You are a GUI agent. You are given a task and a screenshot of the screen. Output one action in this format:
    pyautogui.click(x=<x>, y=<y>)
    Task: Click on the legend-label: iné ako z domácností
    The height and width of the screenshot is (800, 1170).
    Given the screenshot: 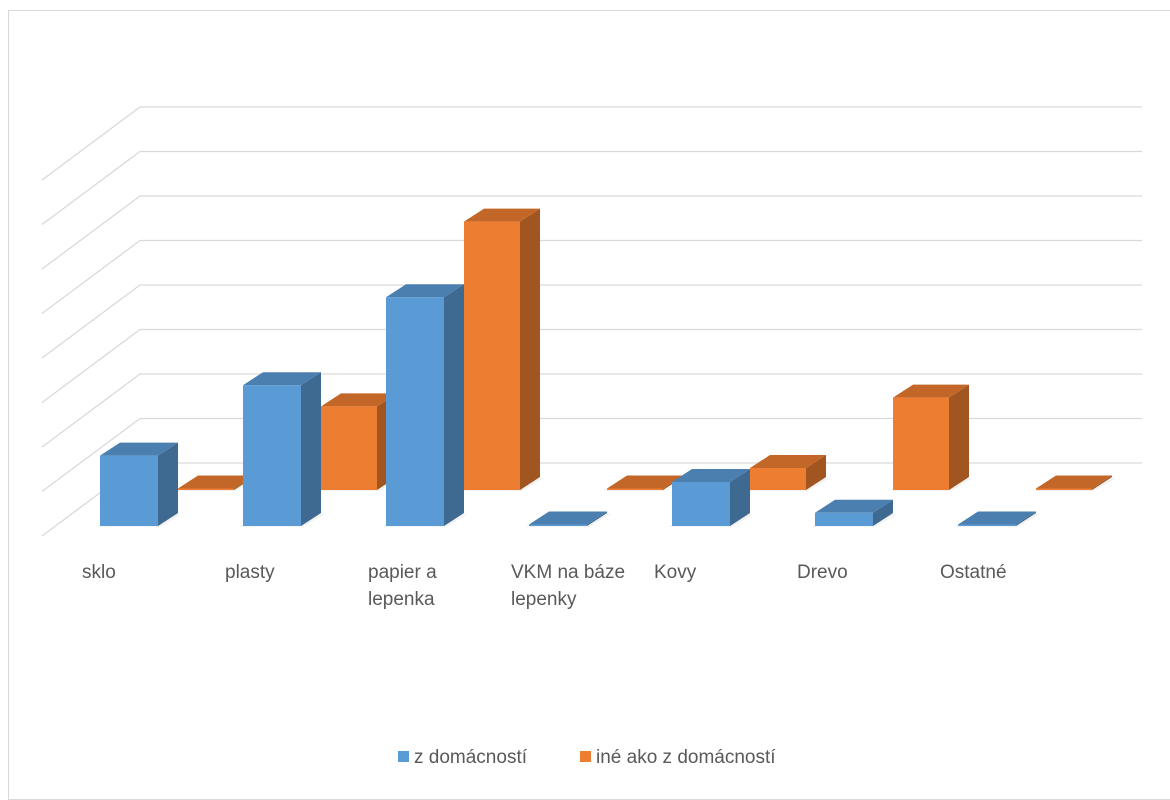 What is the action you would take?
    pyautogui.click(x=686, y=757)
    